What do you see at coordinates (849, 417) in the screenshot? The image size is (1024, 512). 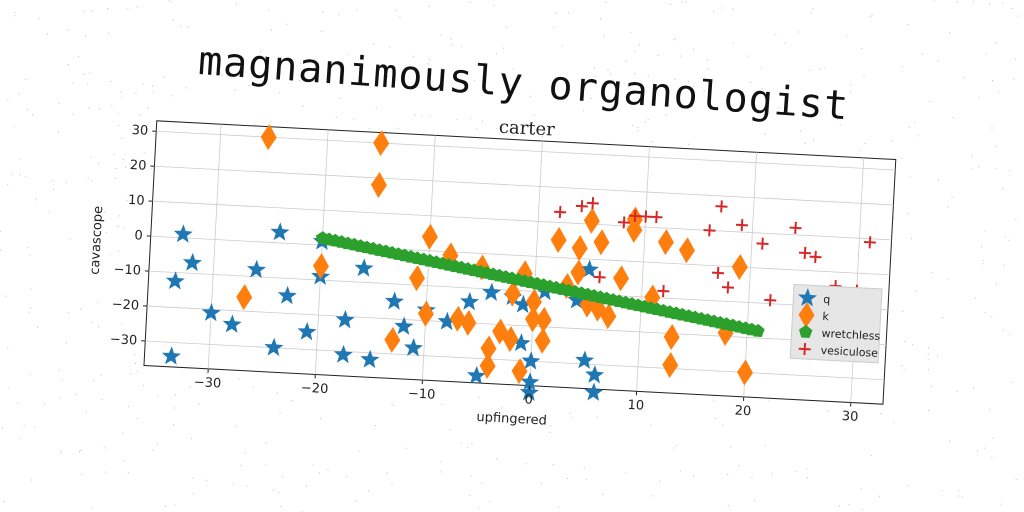 I see `x-tick-label: 30` at bounding box center [849, 417].